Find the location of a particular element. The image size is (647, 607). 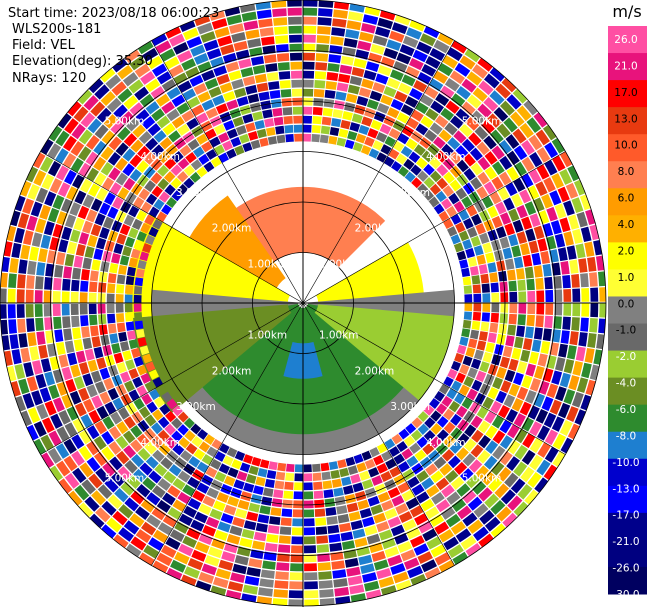

range-label: 5.00km is located at coordinates (125, 121).